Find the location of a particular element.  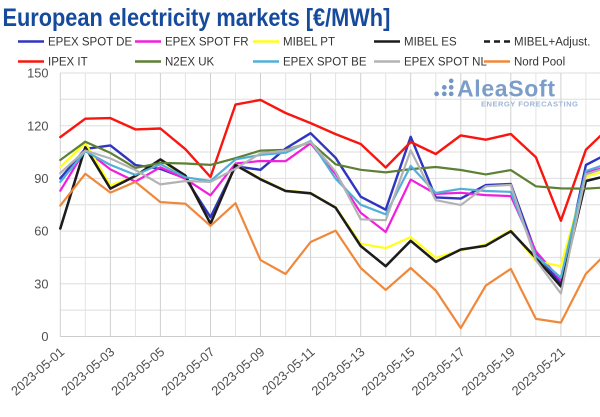

svg-text: N2EX UK is located at coordinates (190, 62).